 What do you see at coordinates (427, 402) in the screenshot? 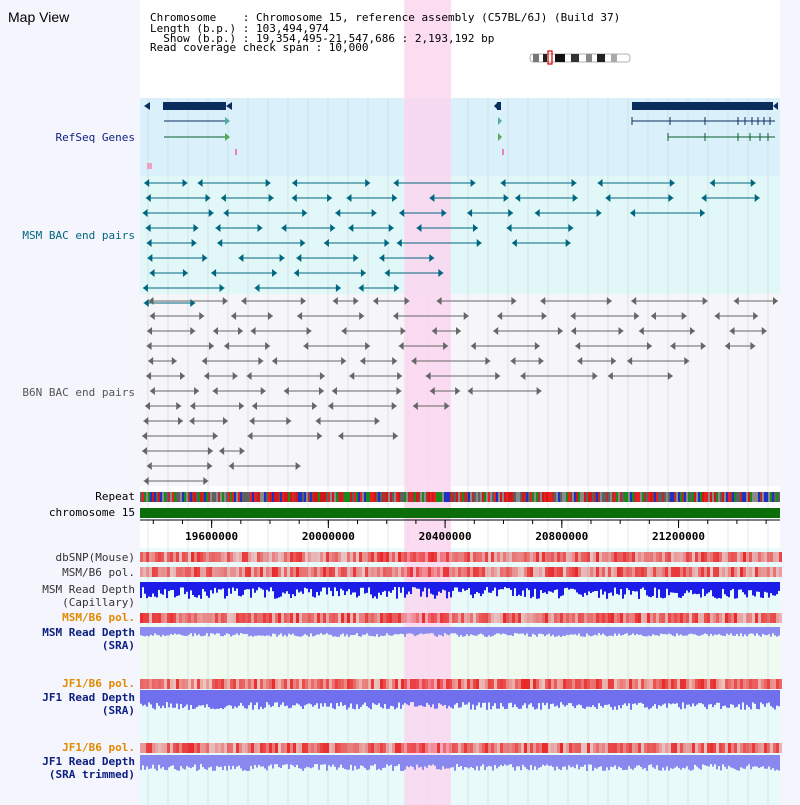
I see `selection-highlight` at bounding box center [427, 402].